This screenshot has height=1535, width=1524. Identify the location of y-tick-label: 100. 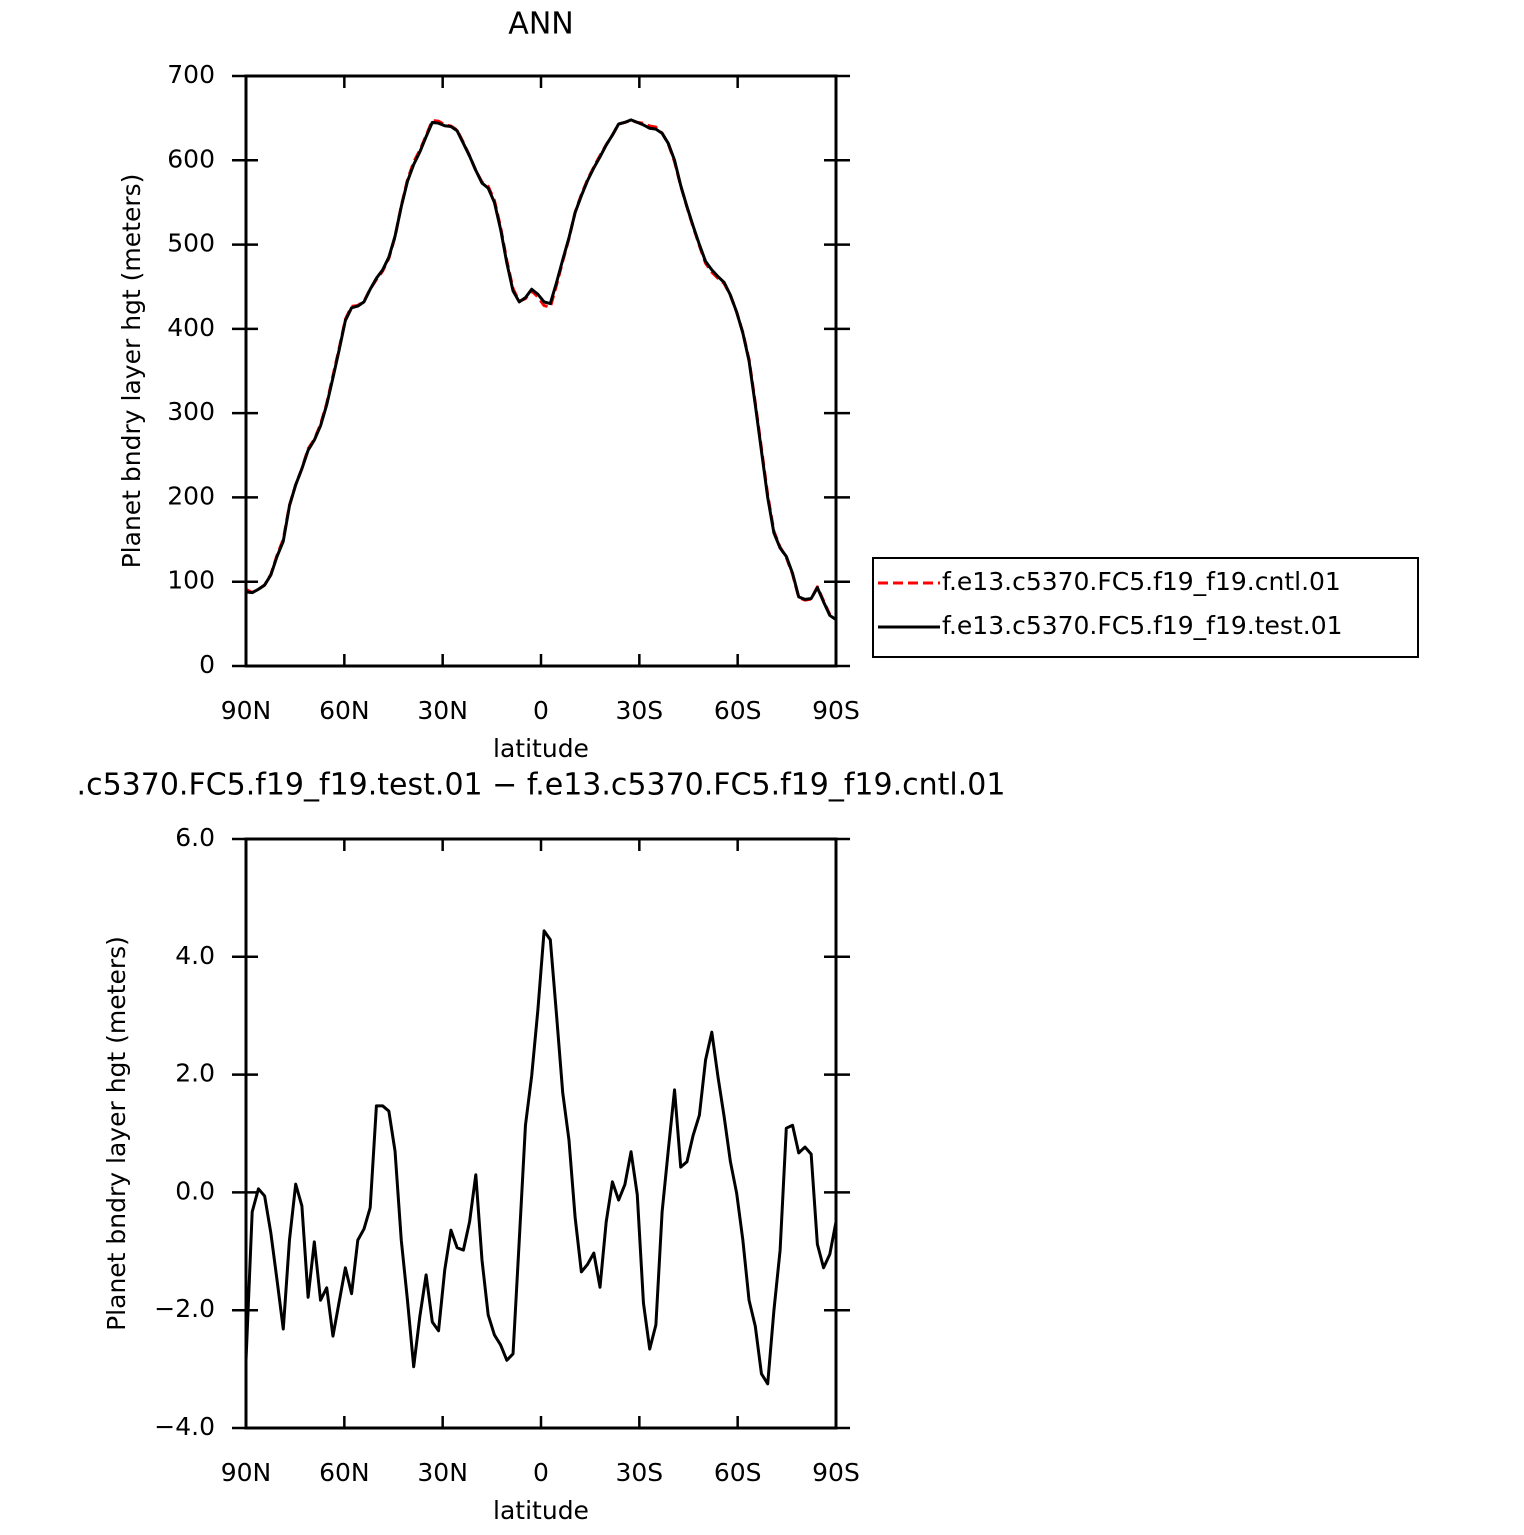
(191, 580).